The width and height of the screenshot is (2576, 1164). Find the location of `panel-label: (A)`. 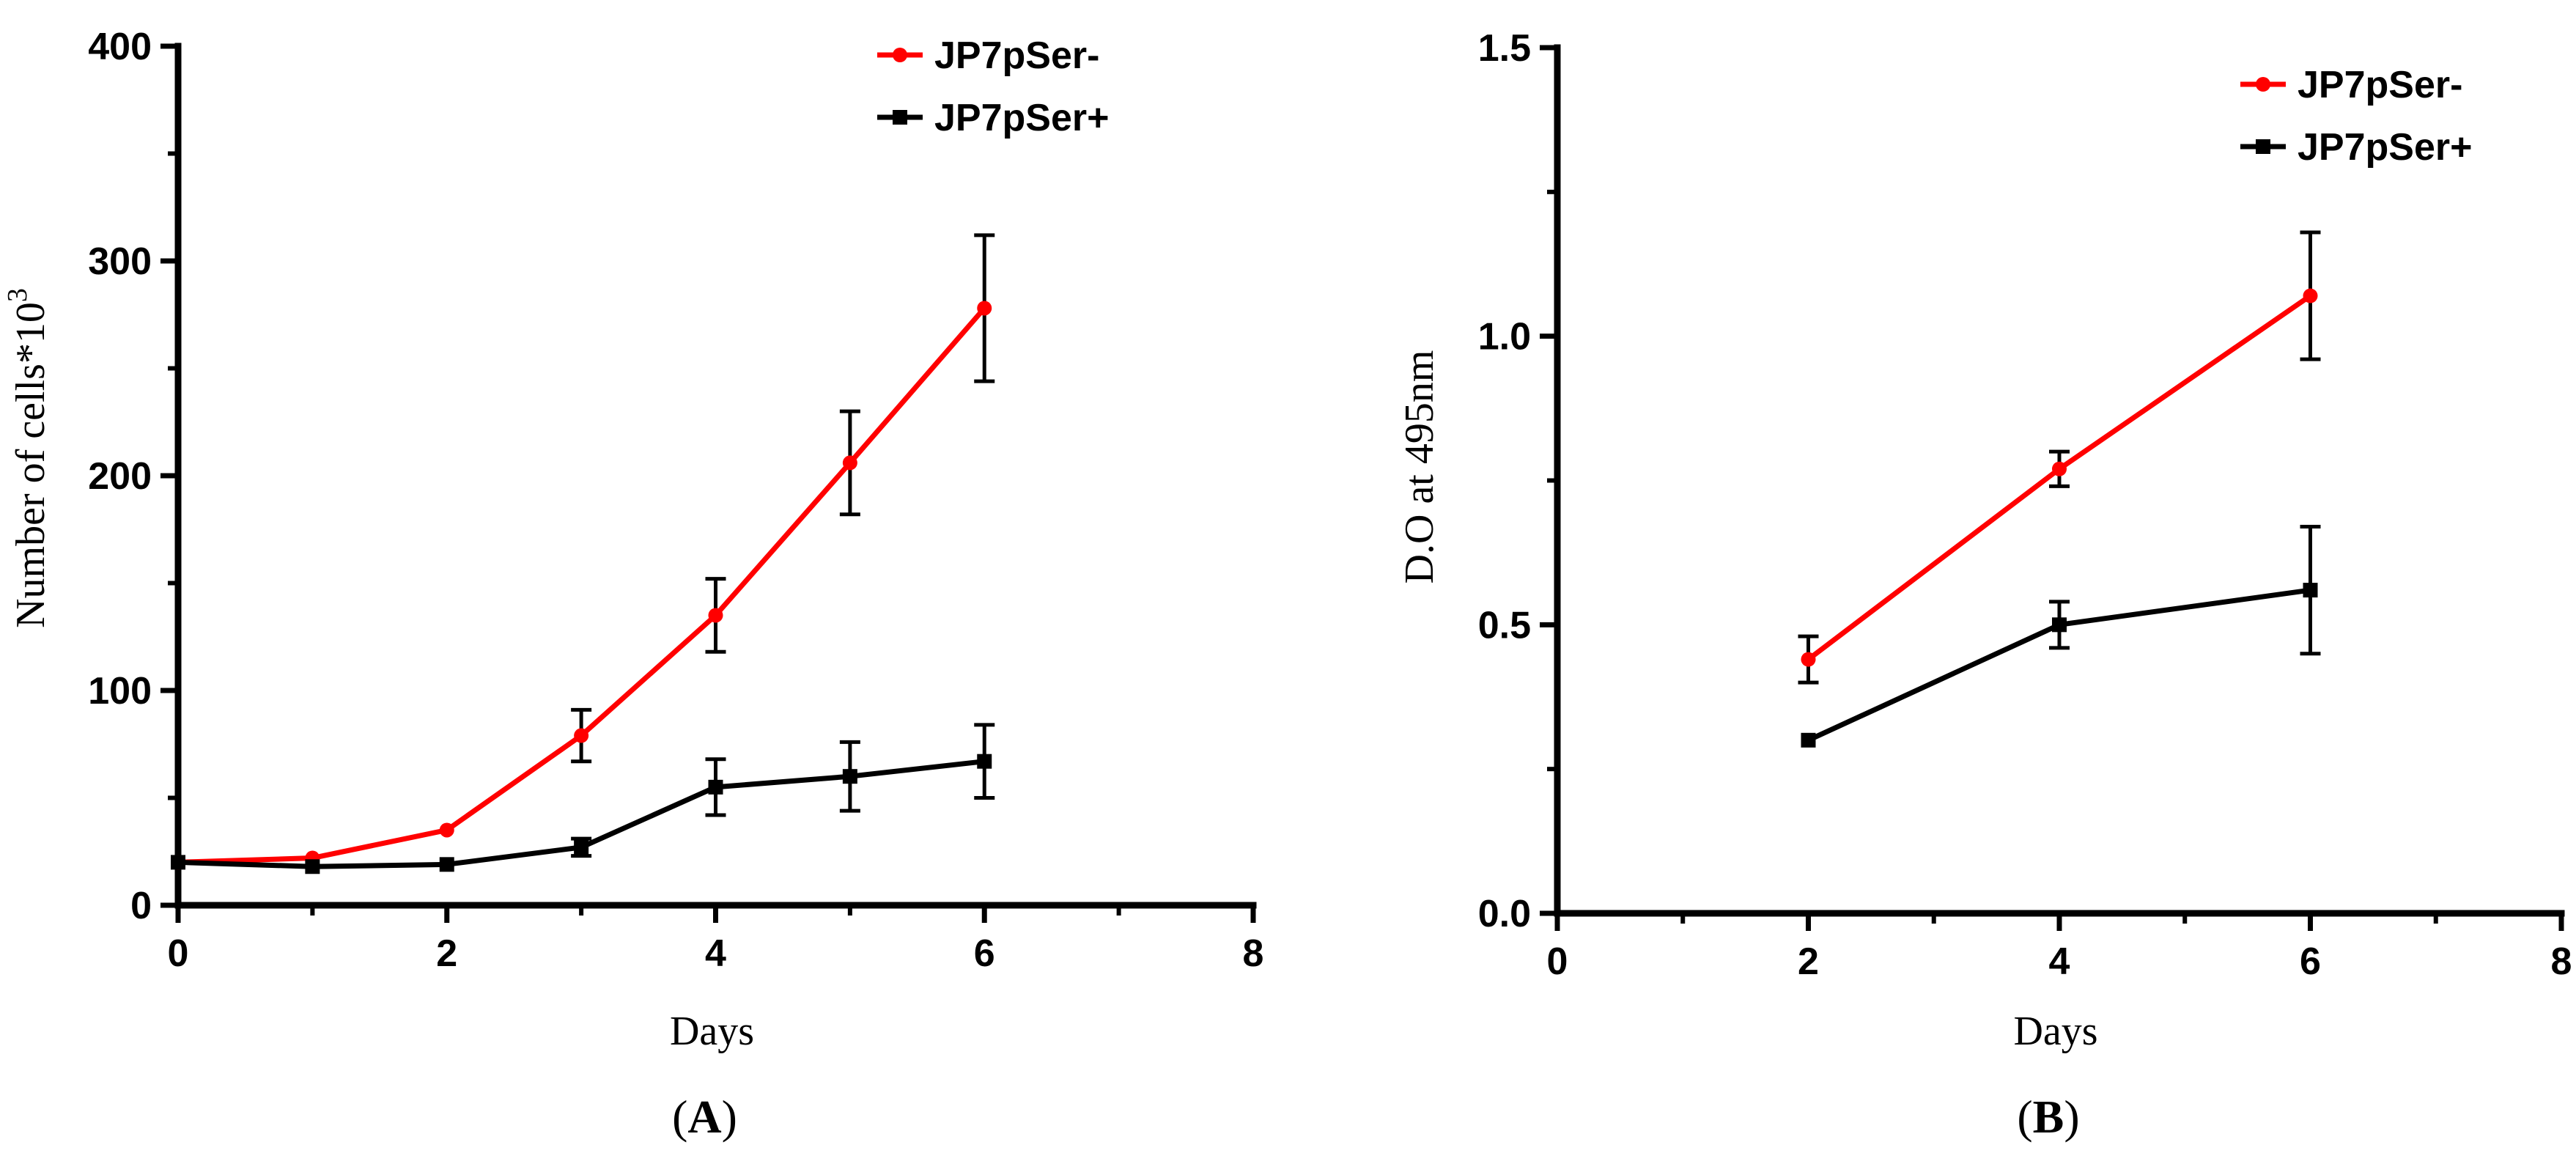

panel-label: (A) is located at coordinates (704, 1117).